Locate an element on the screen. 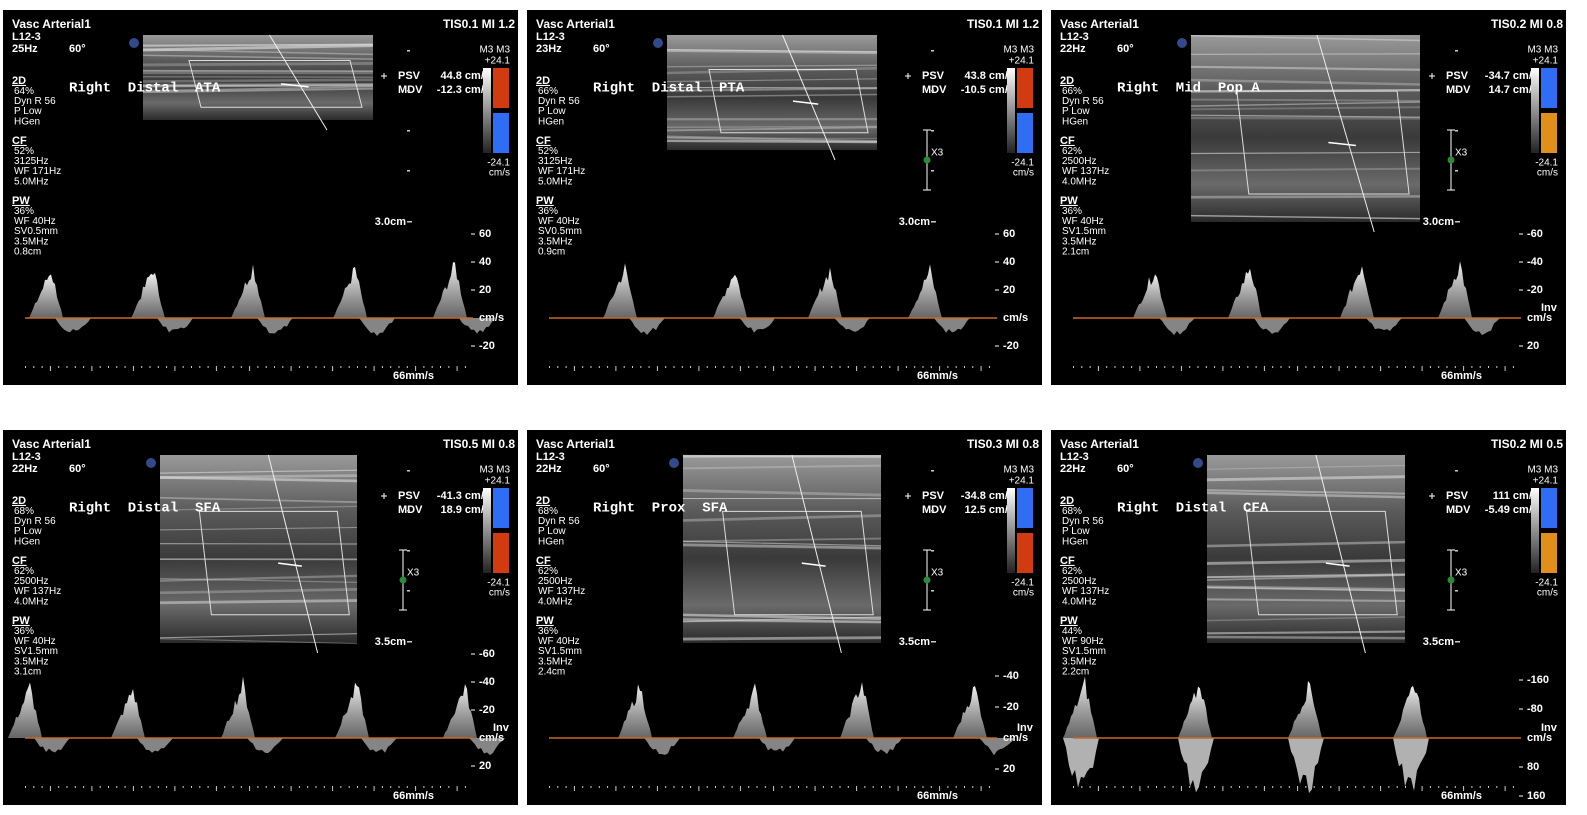 This screenshot has height=815, width=1587. parameter: 36% is located at coordinates (24, 631).